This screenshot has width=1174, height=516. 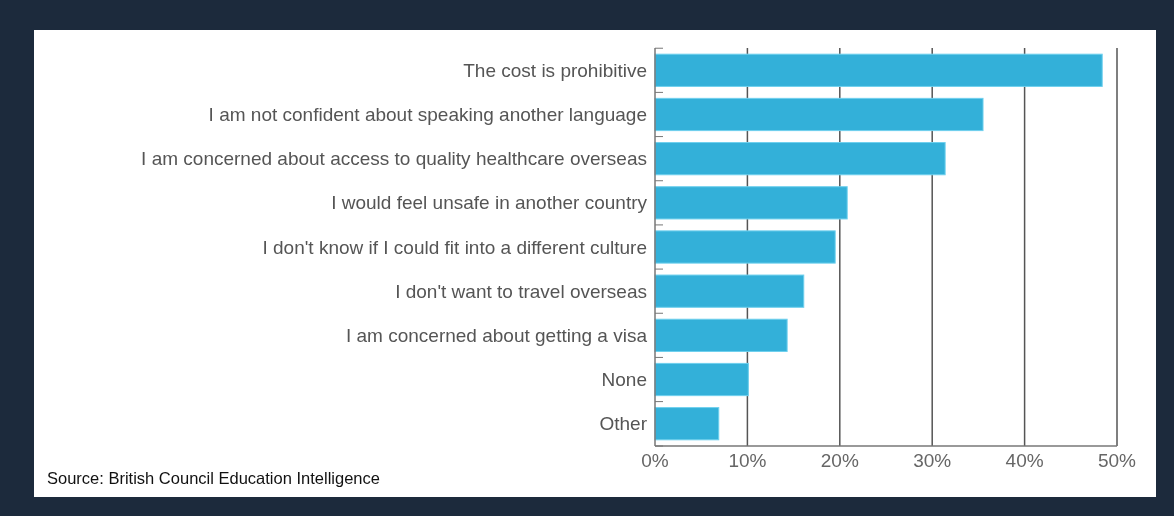 What do you see at coordinates (747, 461) in the screenshot?
I see `x-tick-label: 10%` at bounding box center [747, 461].